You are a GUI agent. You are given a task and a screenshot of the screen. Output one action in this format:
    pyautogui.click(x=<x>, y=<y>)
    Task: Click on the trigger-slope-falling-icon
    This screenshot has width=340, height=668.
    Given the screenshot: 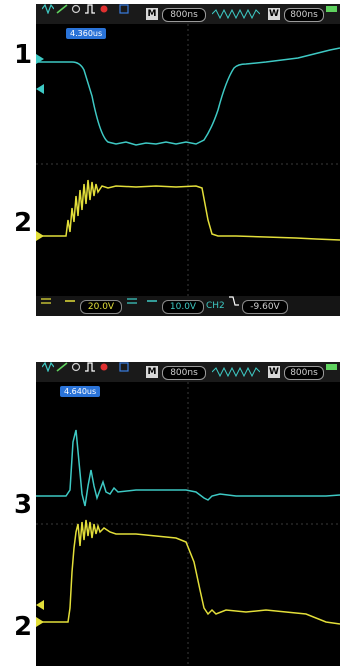 What is the action you would take?
    pyautogui.click(x=234, y=301)
    